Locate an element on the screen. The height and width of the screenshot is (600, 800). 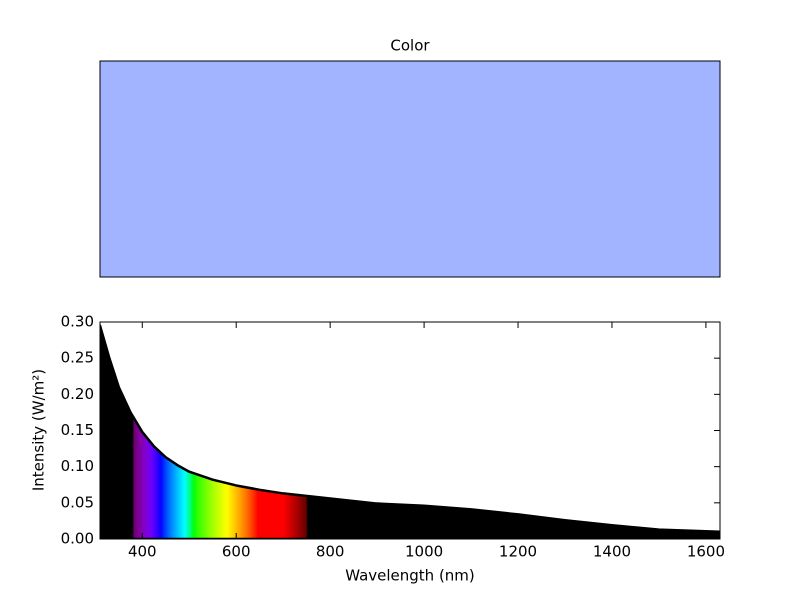
y-tick-label: 0.15 is located at coordinates (77, 430).